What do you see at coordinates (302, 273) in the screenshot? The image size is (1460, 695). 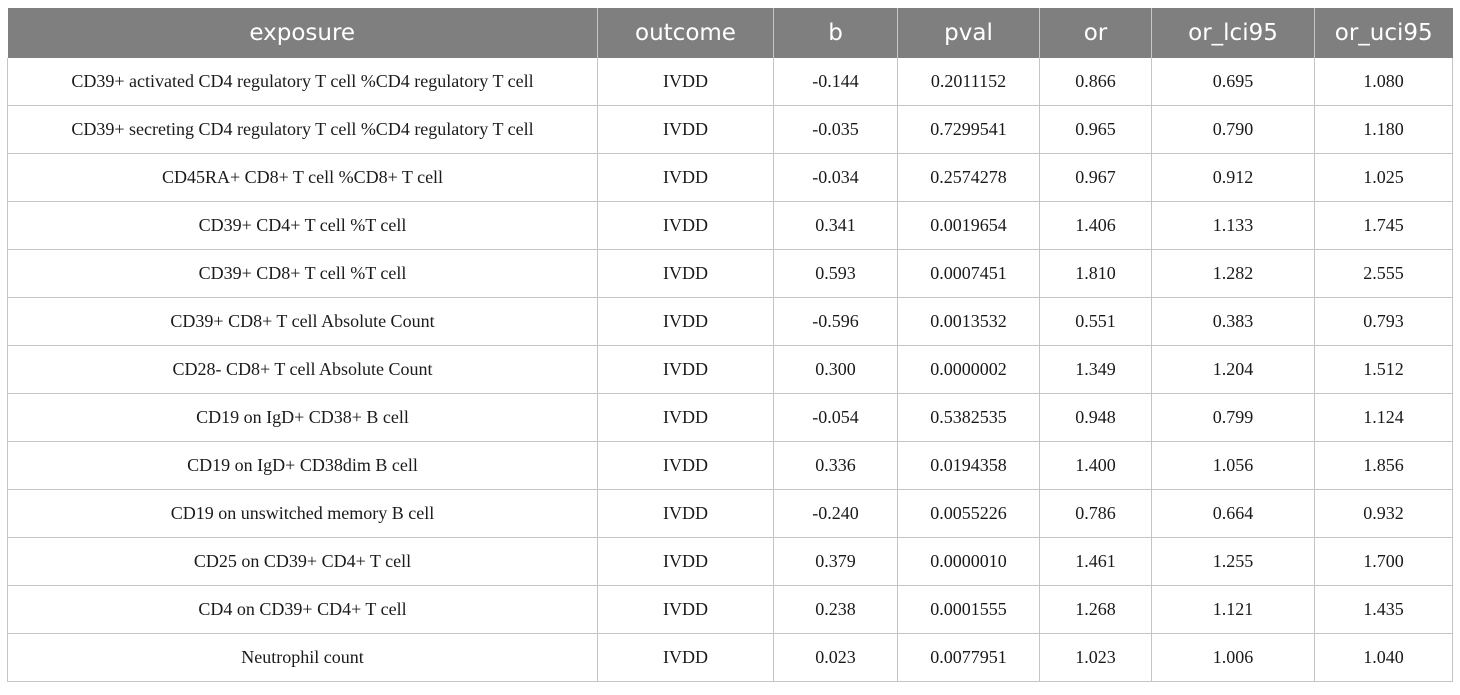 I see `cell-exposure: CD39+ CD8+ T cell %T cell` at bounding box center [302, 273].